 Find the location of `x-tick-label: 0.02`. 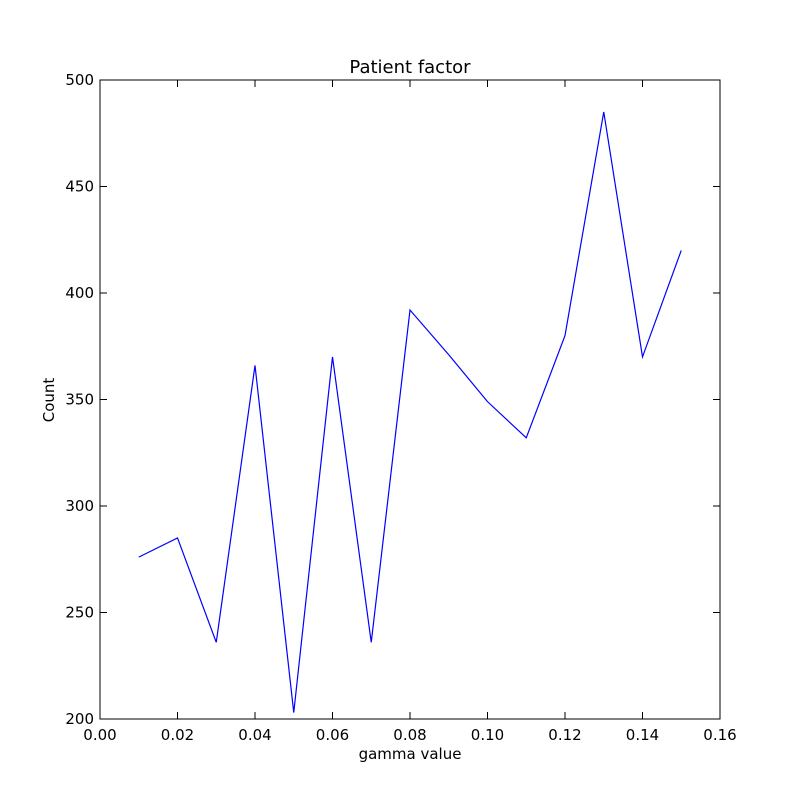

x-tick-label: 0.02 is located at coordinates (177, 735).